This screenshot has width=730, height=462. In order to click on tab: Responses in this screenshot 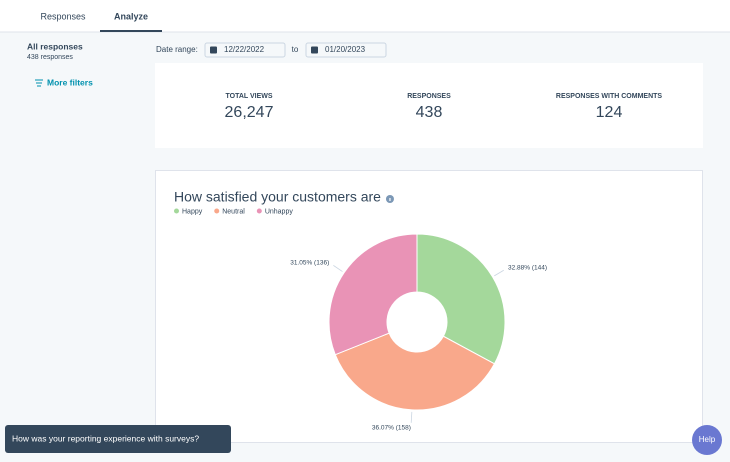, I will do `click(63, 16)`.